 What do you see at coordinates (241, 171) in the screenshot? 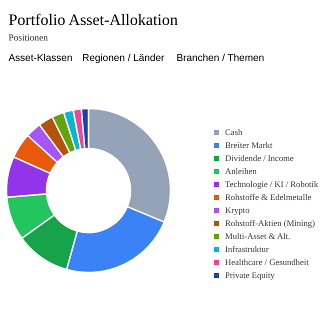
I see `legend-label: Anleihen` at bounding box center [241, 171].